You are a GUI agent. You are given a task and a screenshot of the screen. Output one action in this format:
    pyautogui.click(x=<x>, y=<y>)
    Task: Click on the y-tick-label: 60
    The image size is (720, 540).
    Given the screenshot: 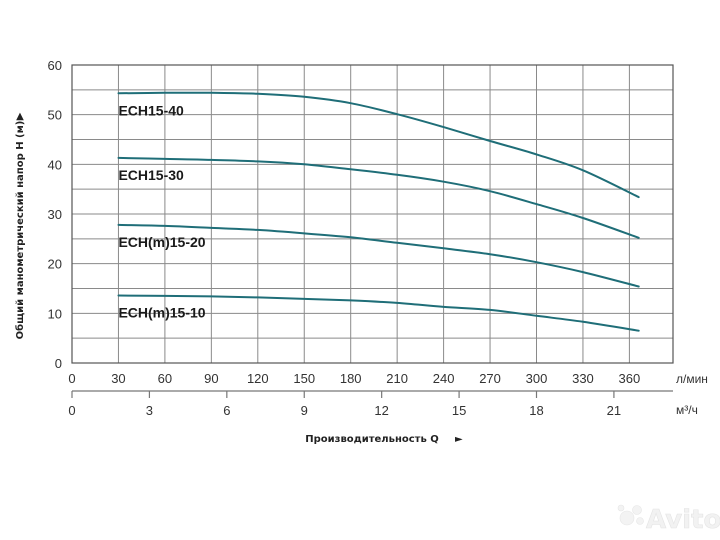 What is the action you would take?
    pyautogui.click(x=55, y=65)
    